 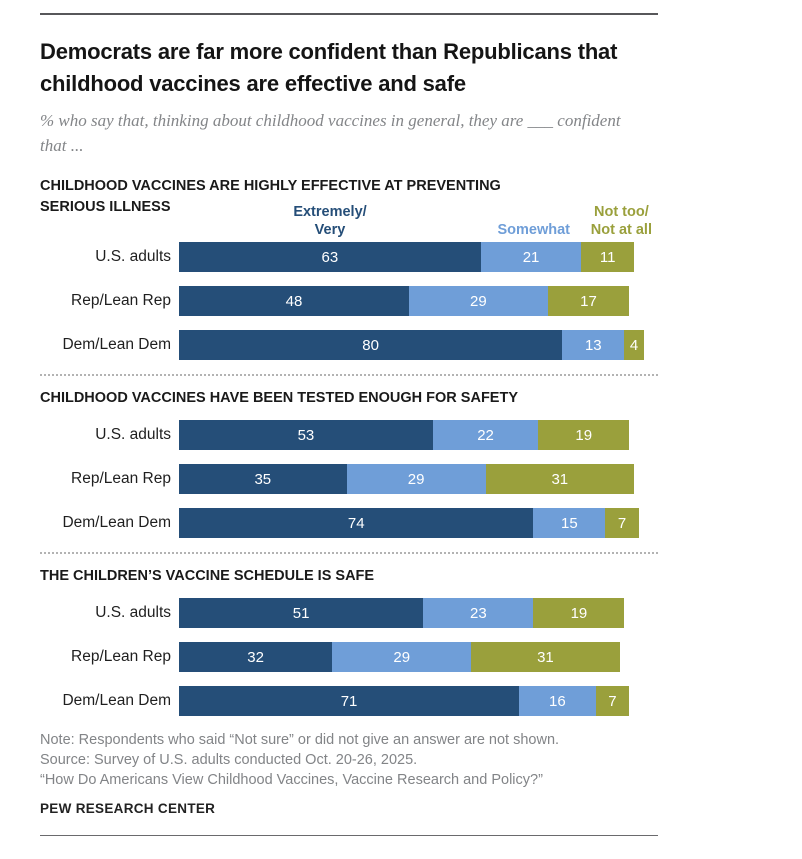 I want to click on bar-row: Rep/Lean Rep 32 29 31, so click(x=349, y=657).